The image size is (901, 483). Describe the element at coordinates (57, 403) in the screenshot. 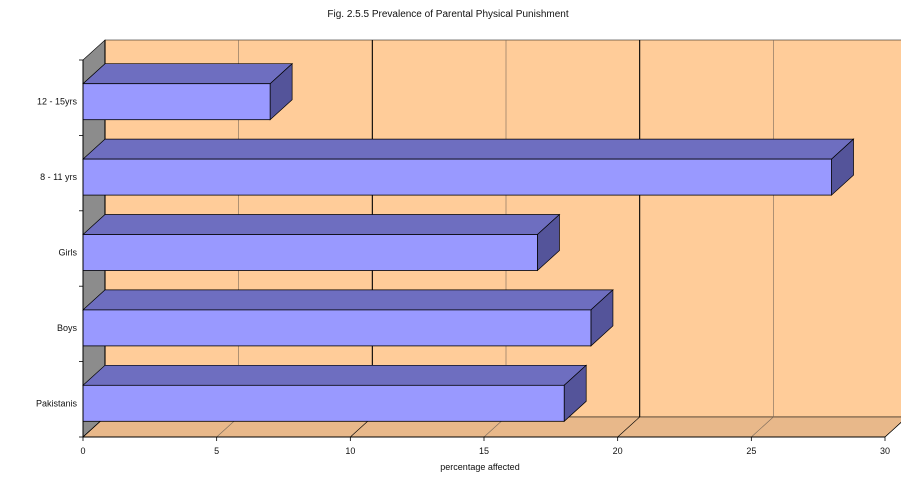

I see `y-tick-label: Pakistanis` at that location.